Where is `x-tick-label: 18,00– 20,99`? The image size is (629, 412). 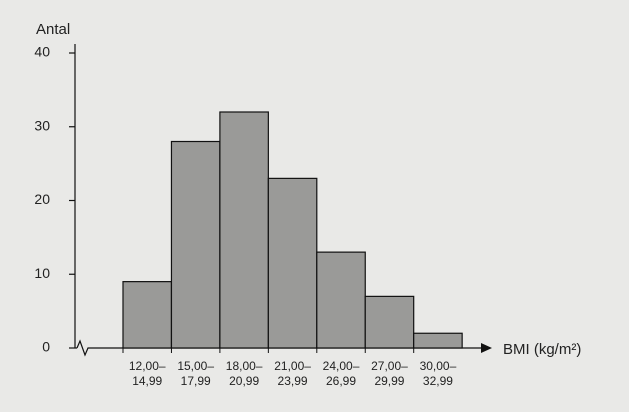 x-tick-label: 18,00– 20,99 is located at coordinates (244, 373).